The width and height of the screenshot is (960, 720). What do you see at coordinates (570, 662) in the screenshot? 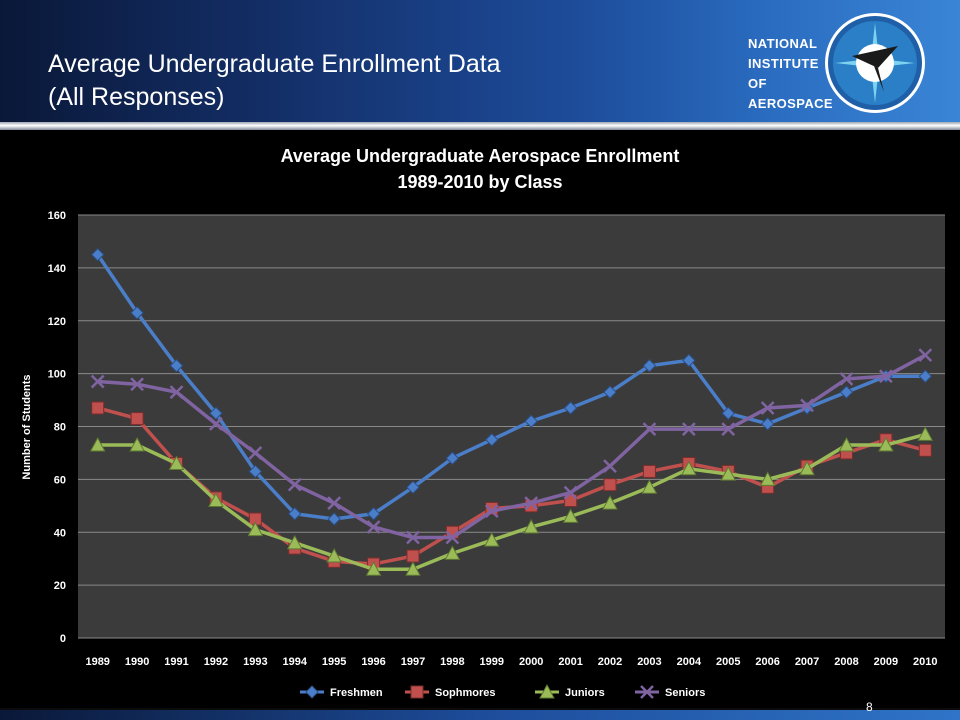
I see `x-tick-label: 2001` at bounding box center [570, 662].